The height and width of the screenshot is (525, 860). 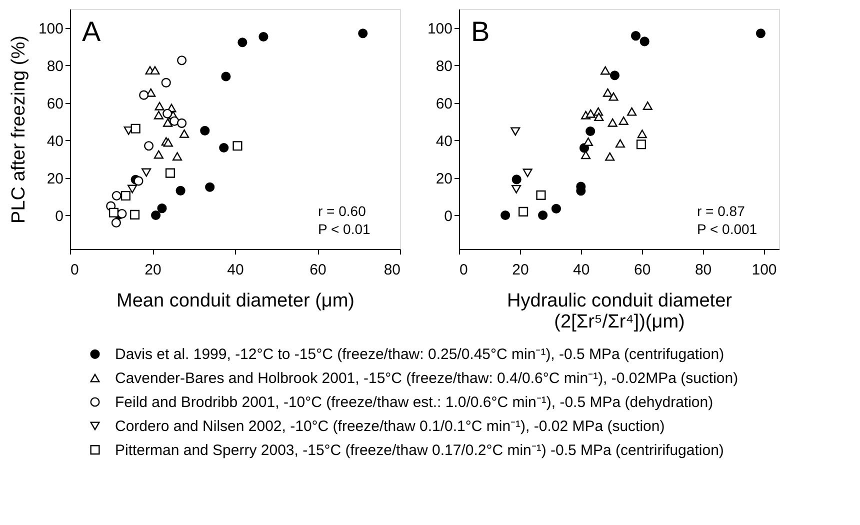 I want to click on x-axis-title: Mean conduit diameter (μm), so click(x=235, y=301).